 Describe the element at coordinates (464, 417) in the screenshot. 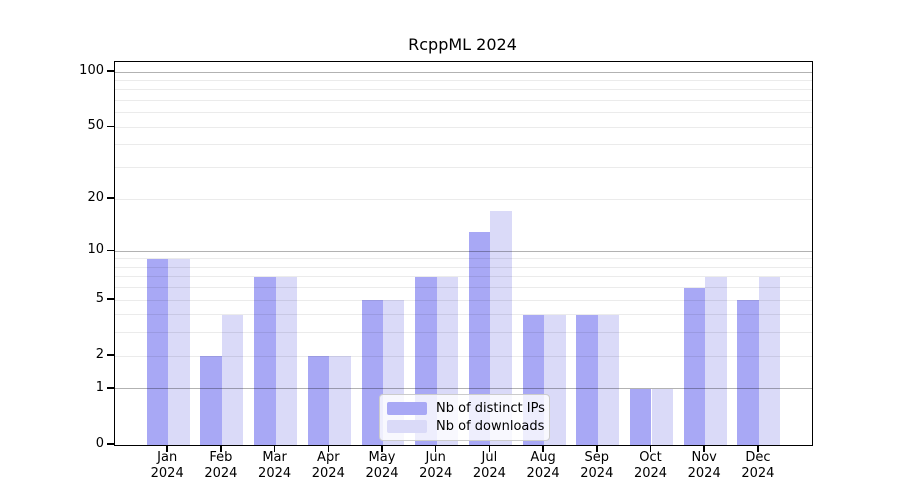

I see `legend: Nb of distinct IPs Nb of downloads` at that location.